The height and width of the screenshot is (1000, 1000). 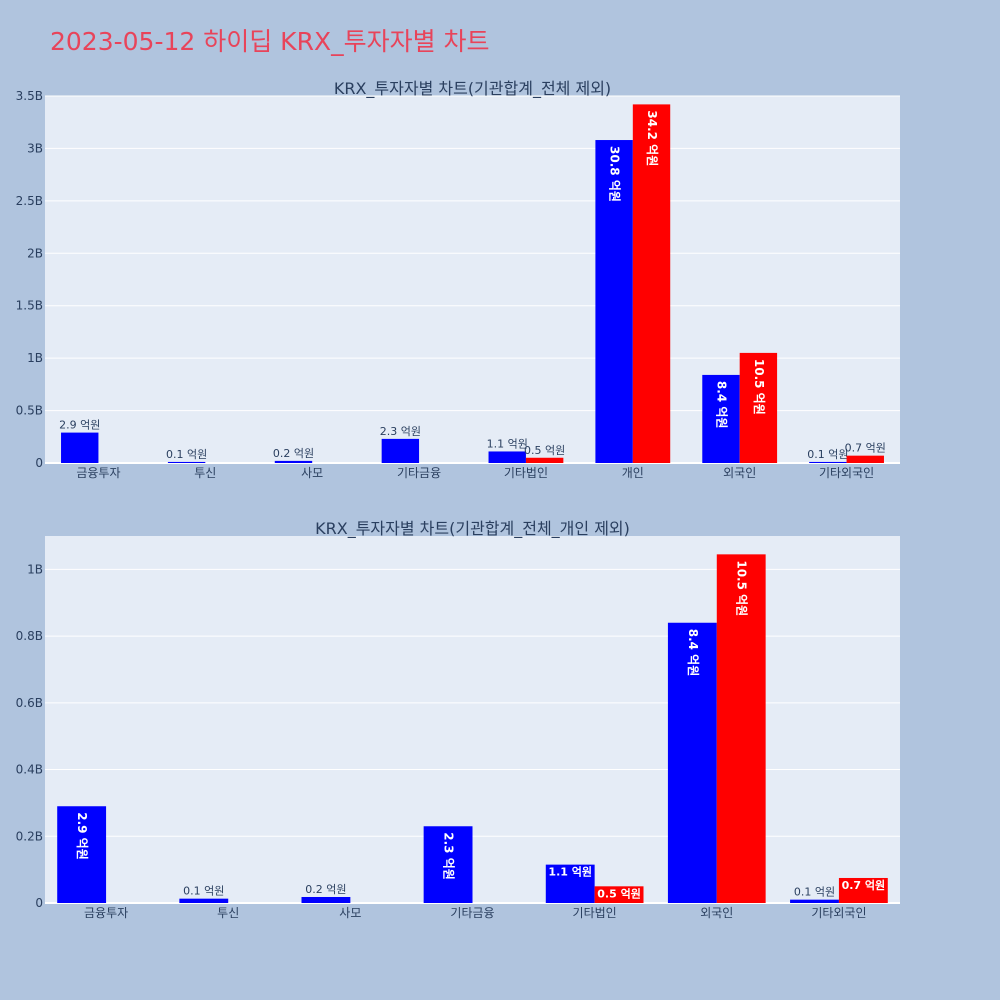 What do you see at coordinates (615, 174) in the screenshot?
I see `bar-value-label: 30.8 억원` at bounding box center [615, 174].